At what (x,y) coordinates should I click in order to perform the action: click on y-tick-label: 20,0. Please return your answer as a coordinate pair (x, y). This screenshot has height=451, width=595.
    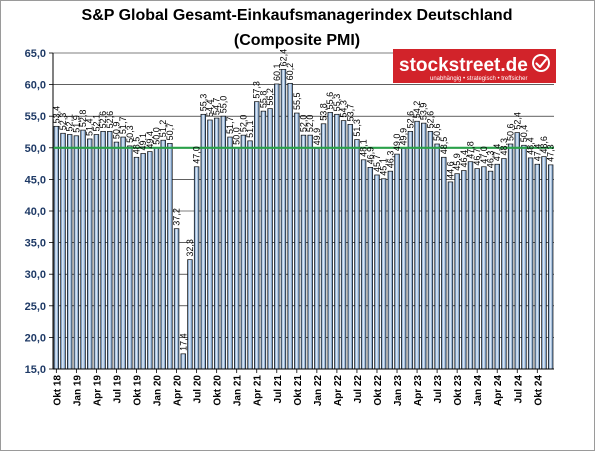
    Looking at the image, I should click on (35, 338).